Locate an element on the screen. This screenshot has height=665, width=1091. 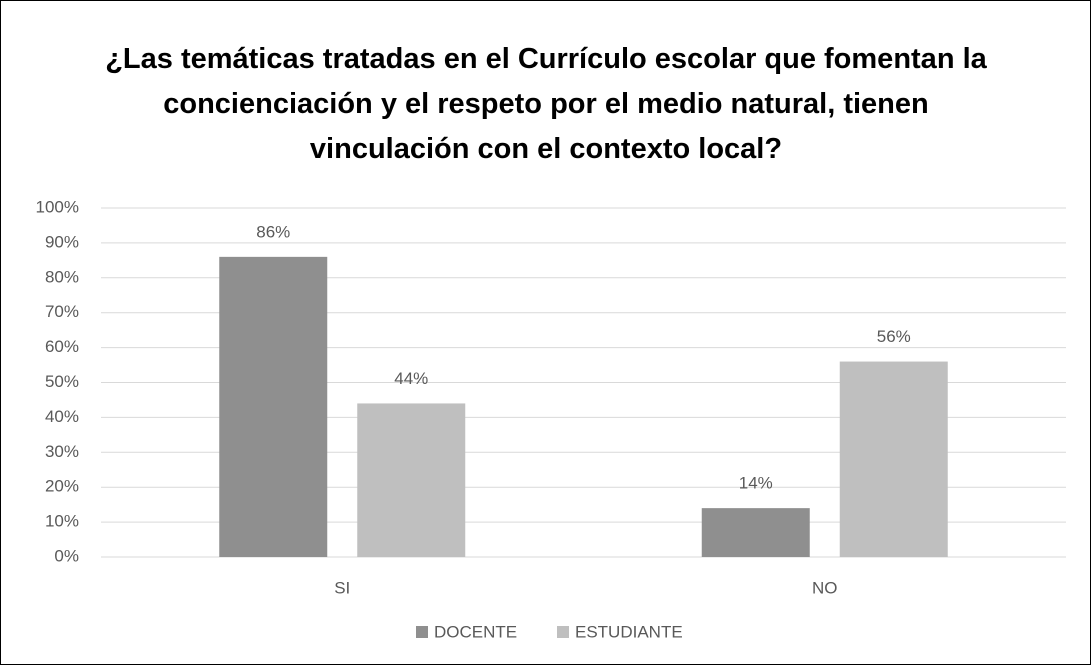
data-label: 86% is located at coordinates (273, 231).